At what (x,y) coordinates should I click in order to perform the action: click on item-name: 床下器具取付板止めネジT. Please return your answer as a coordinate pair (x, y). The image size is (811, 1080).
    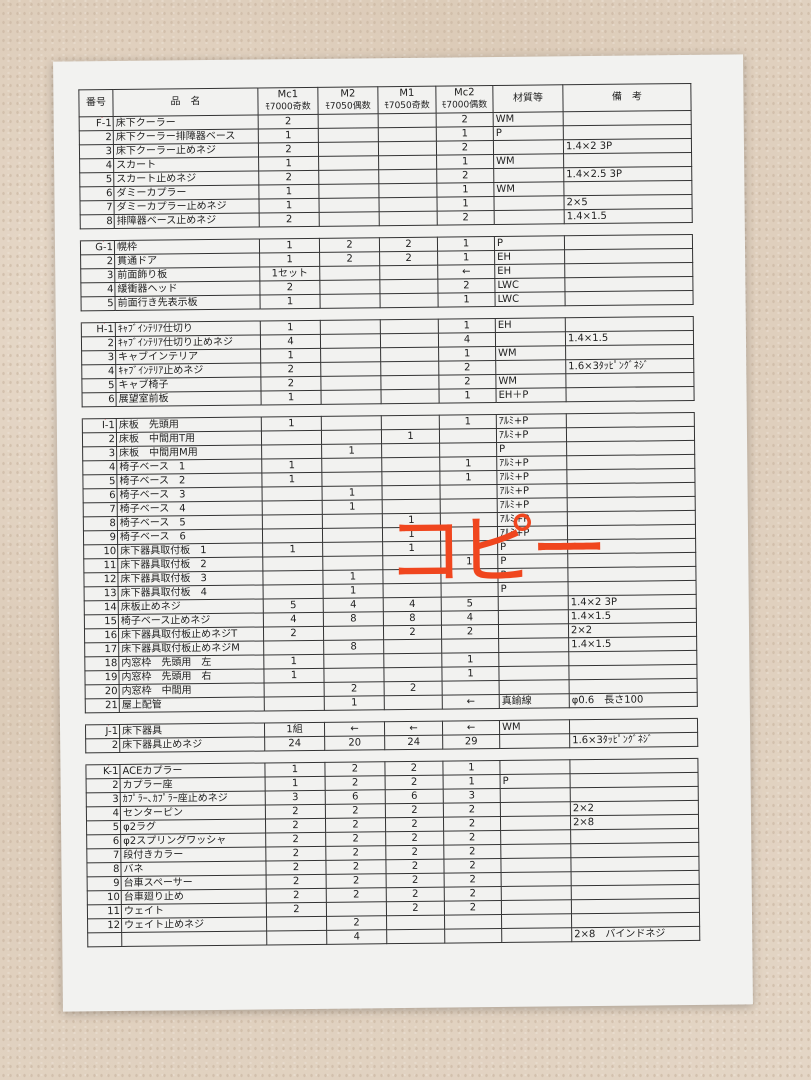
    Looking at the image, I should click on (191, 634).